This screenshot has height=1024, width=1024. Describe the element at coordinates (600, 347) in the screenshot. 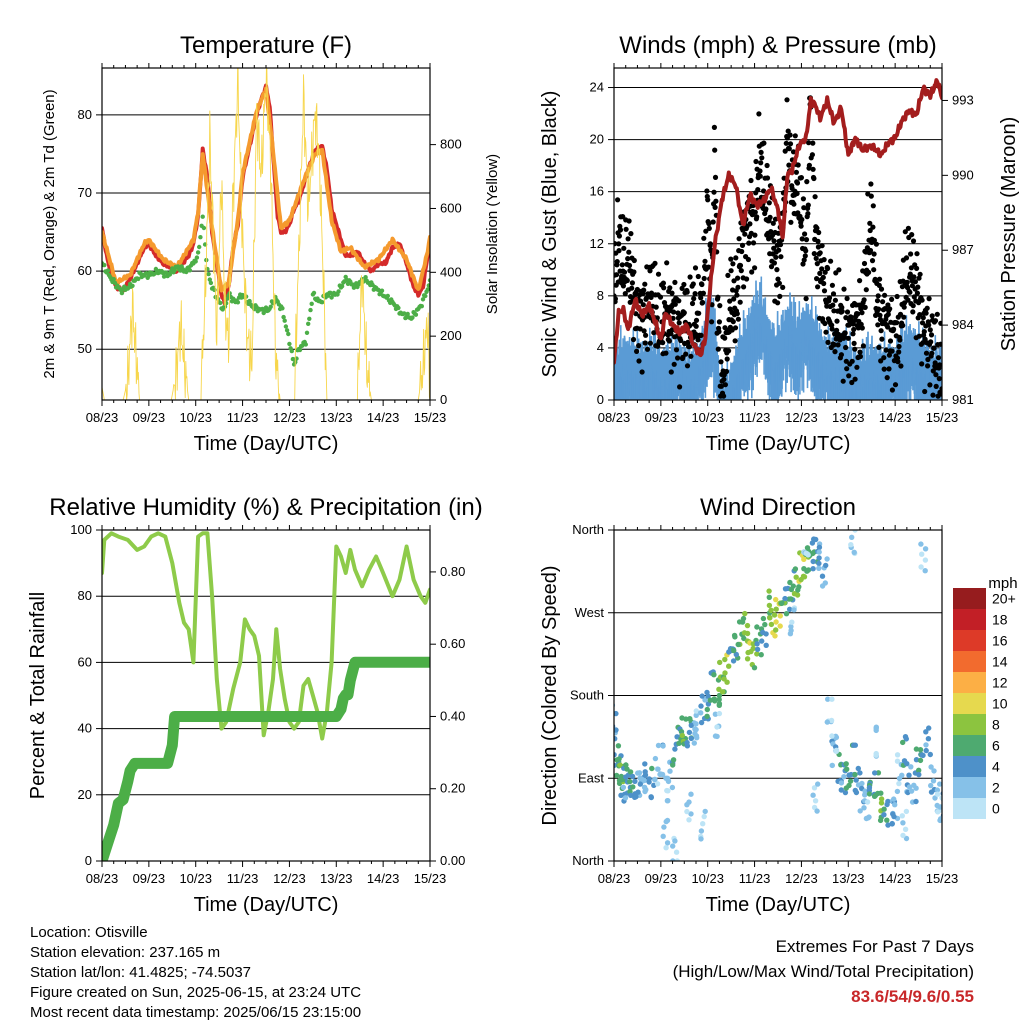

I see `y-tick-label: 4` at that location.